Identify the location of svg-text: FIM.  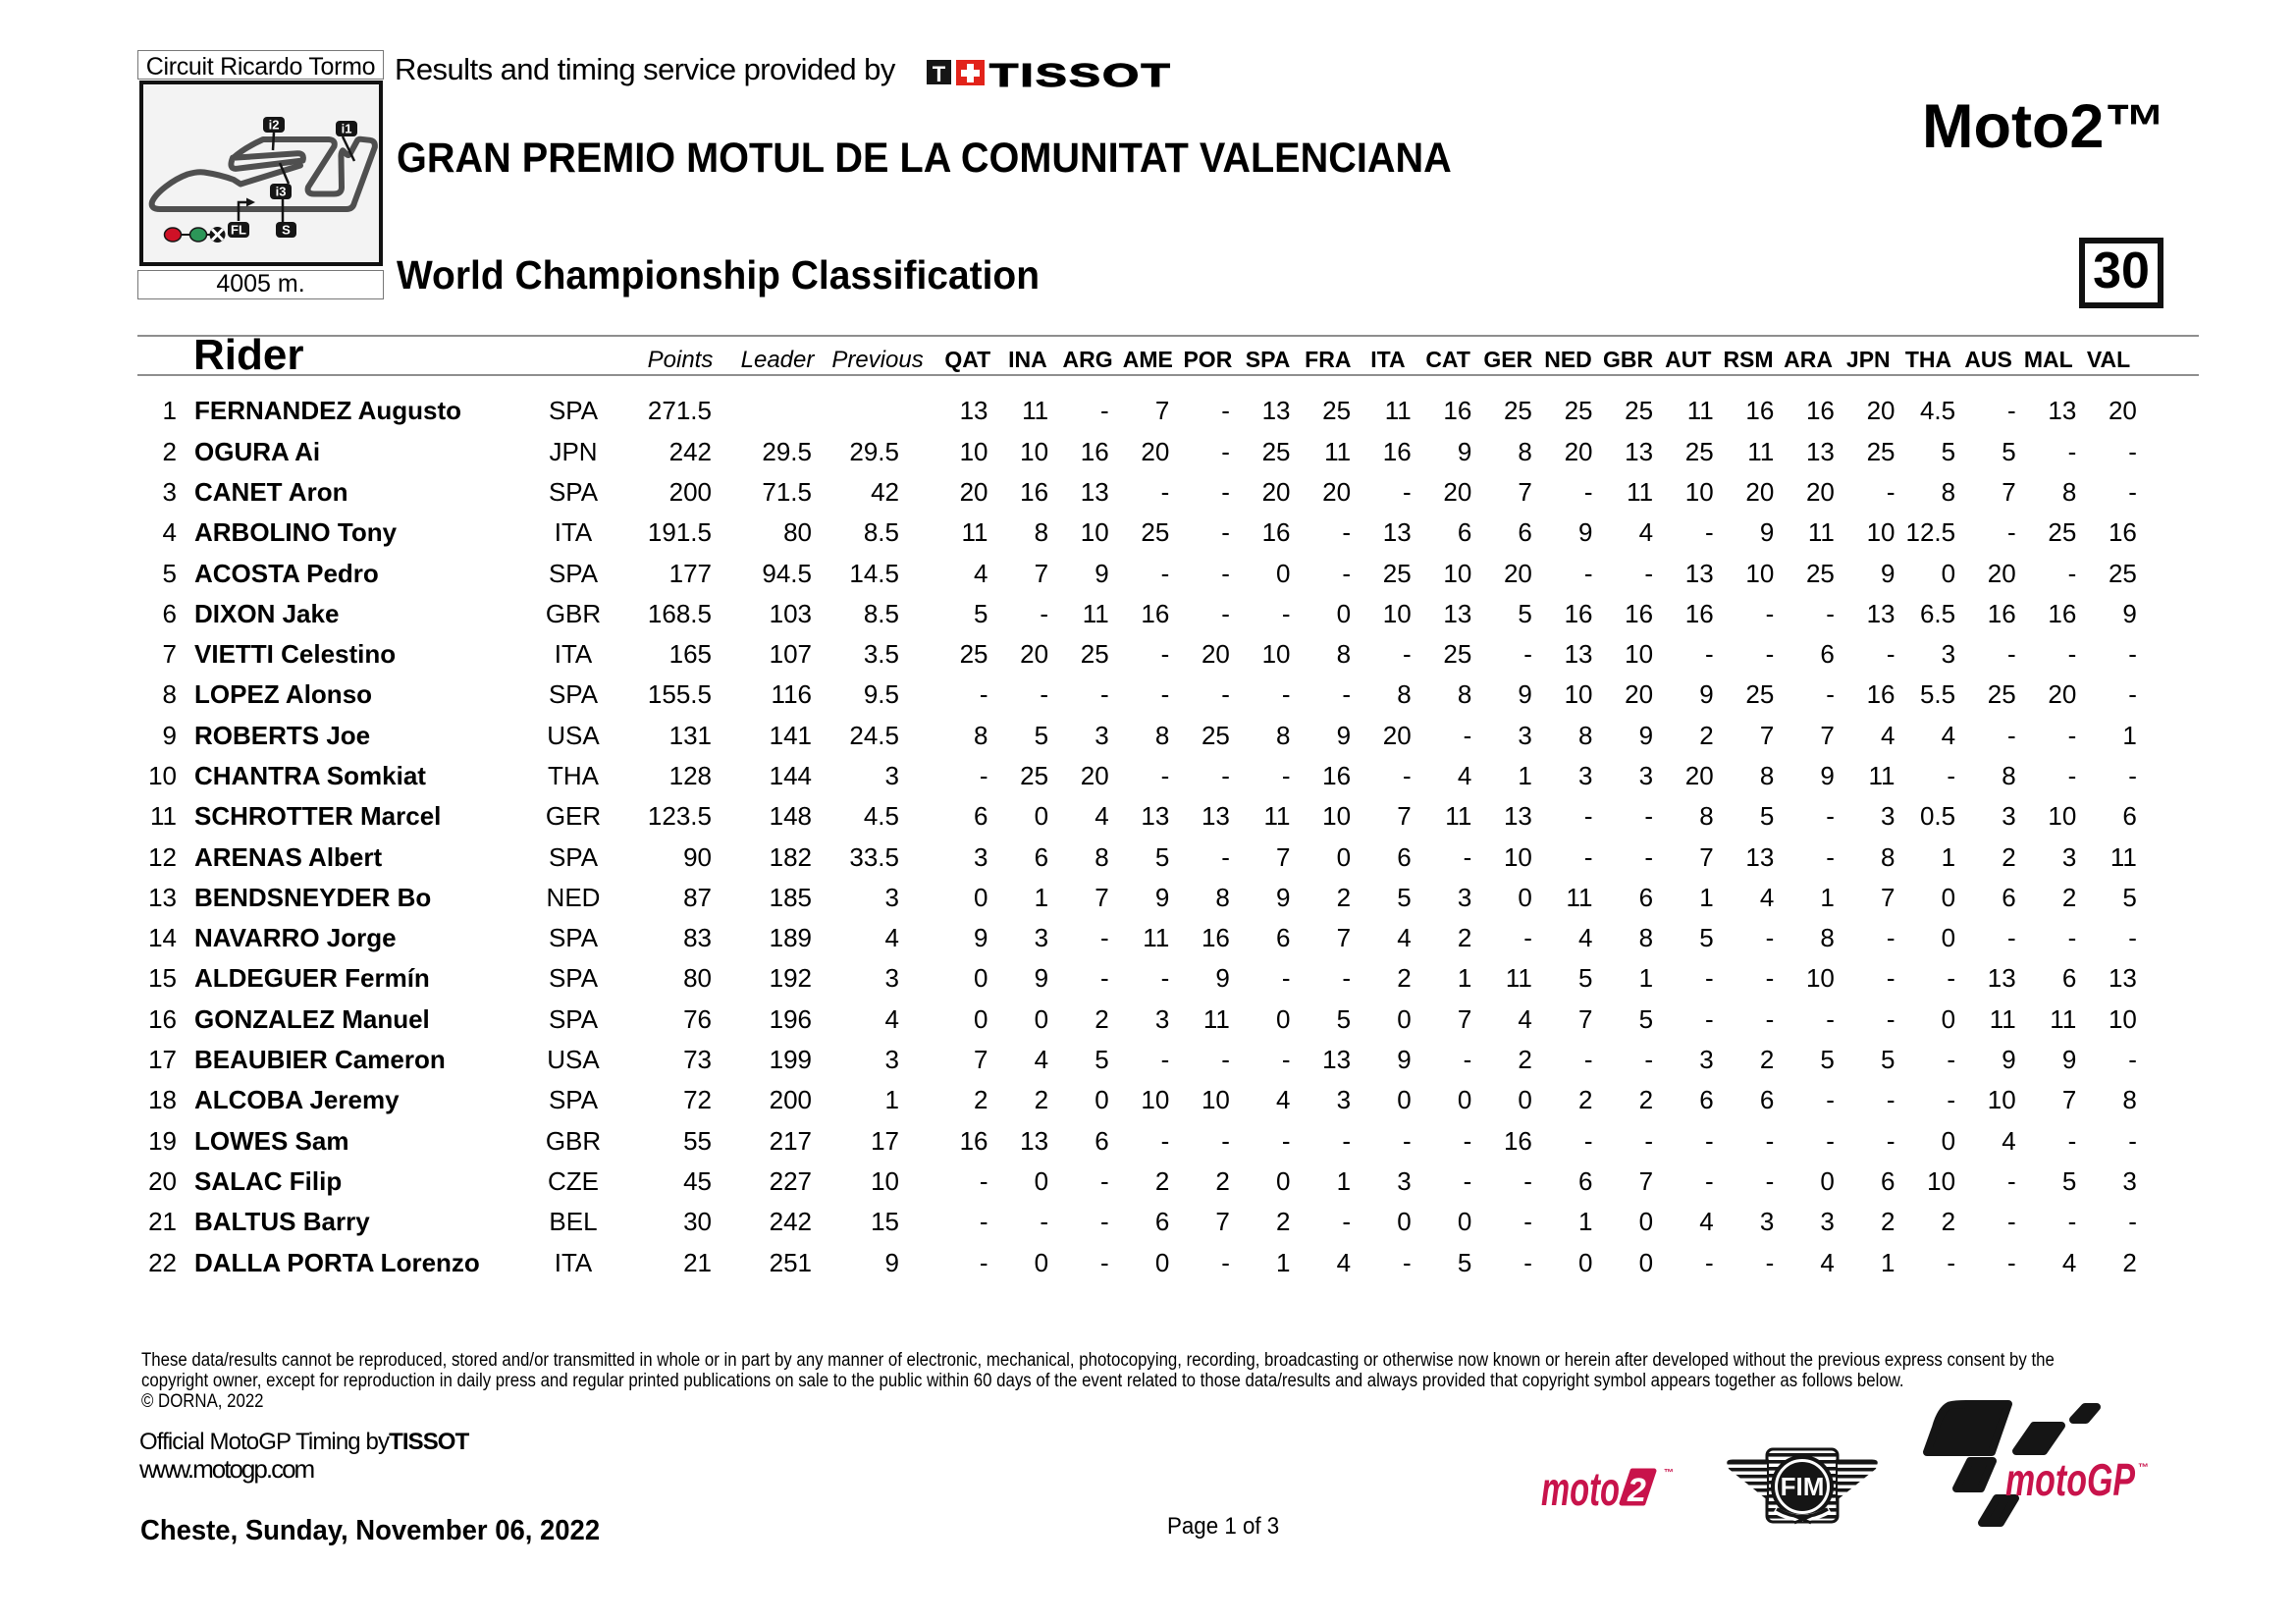
(1803, 1486).